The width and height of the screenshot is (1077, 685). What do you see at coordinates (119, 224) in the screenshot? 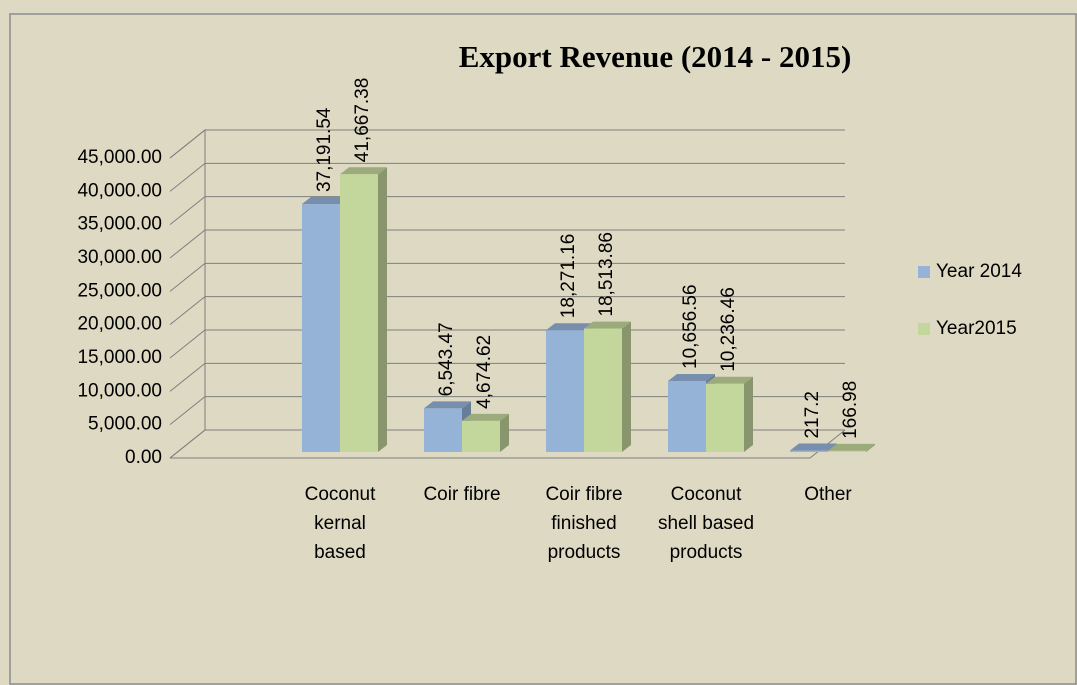
I see `y-tick-label: 35,000.00` at bounding box center [119, 224].